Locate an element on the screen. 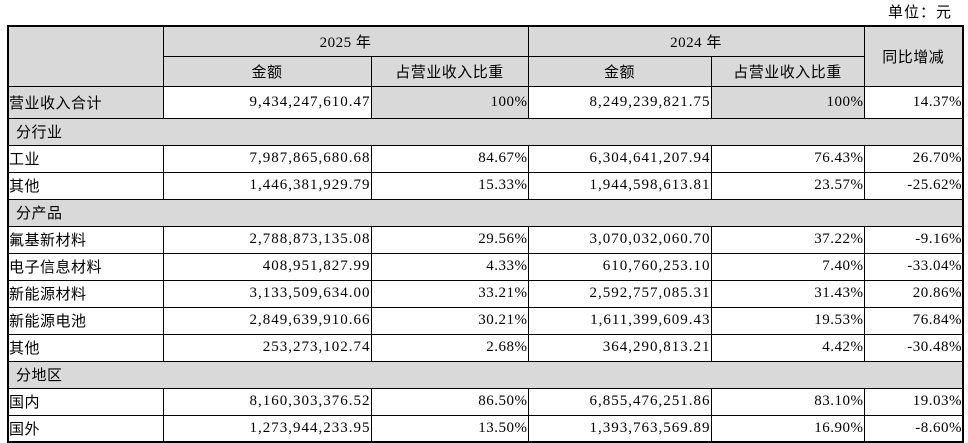 This screenshot has height=443, width=968. cell-amount-2025: 8,160,303,376.52 is located at coordinates (267, 401).